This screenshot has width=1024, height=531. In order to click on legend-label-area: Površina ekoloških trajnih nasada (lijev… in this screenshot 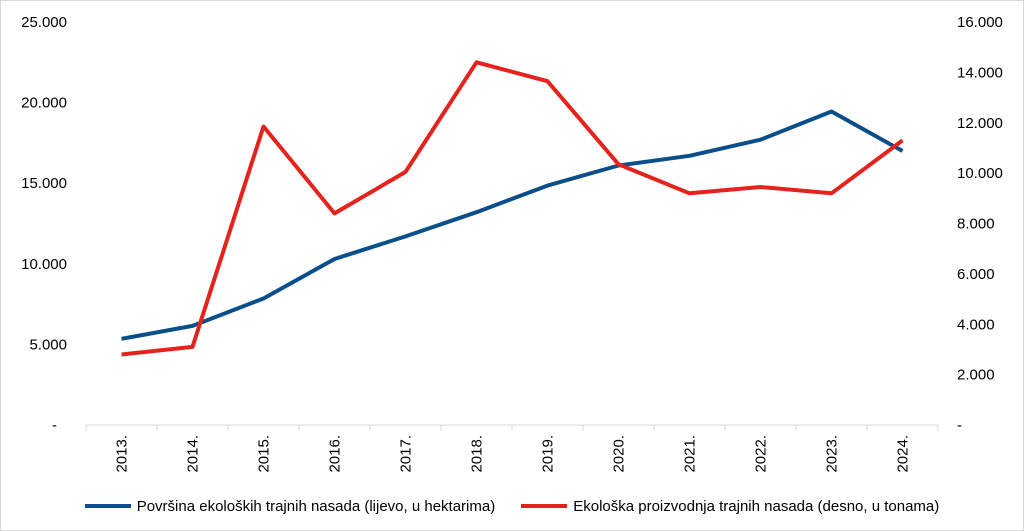, I will do `click(316, 506)`.